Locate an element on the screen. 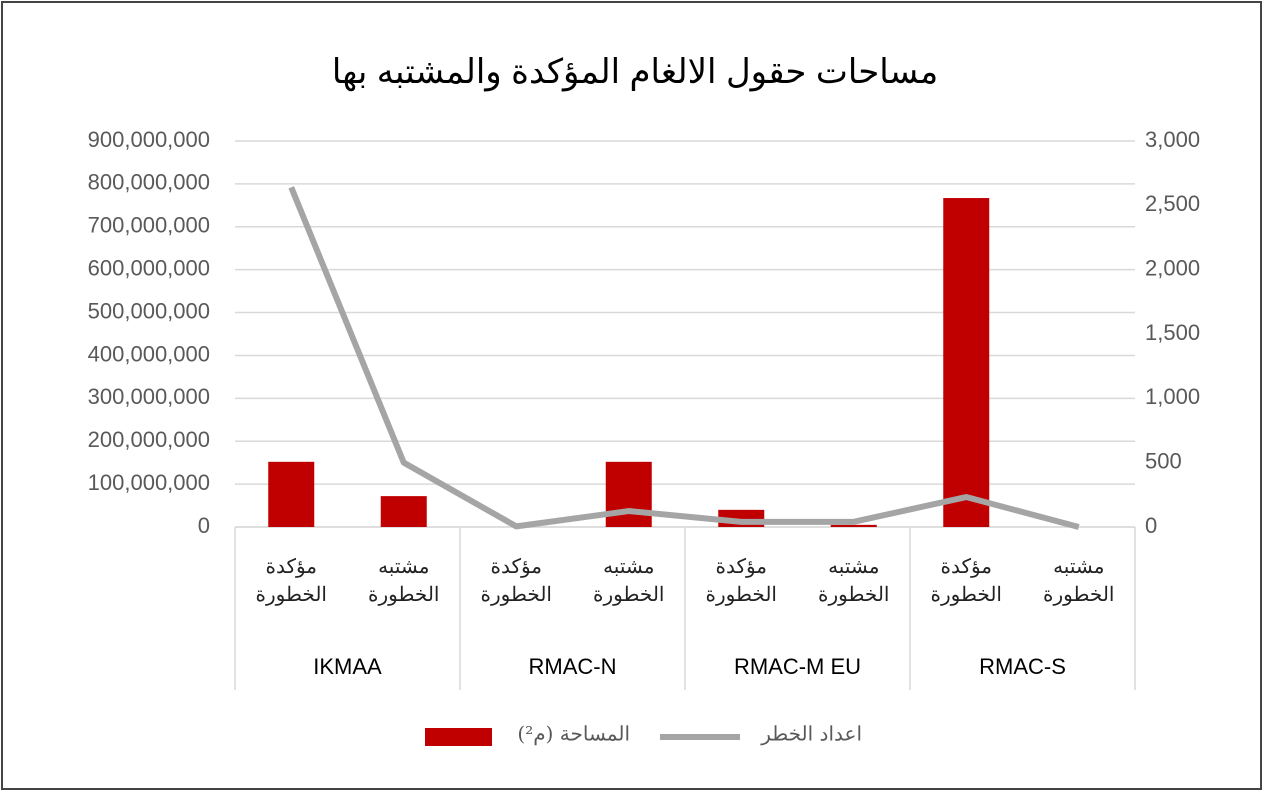  y-tick-label: 0 is located at coordinates (204, 525).